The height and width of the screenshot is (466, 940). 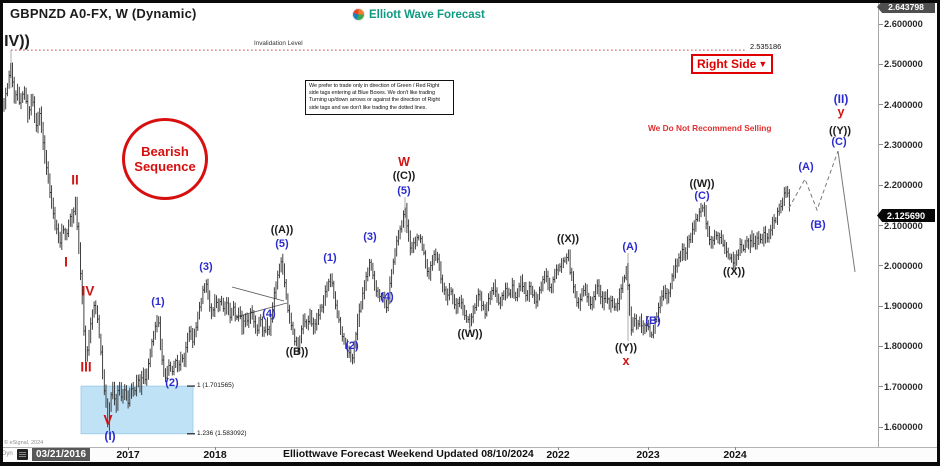 I want to click on window-border-left, so click(x=1, y=233).